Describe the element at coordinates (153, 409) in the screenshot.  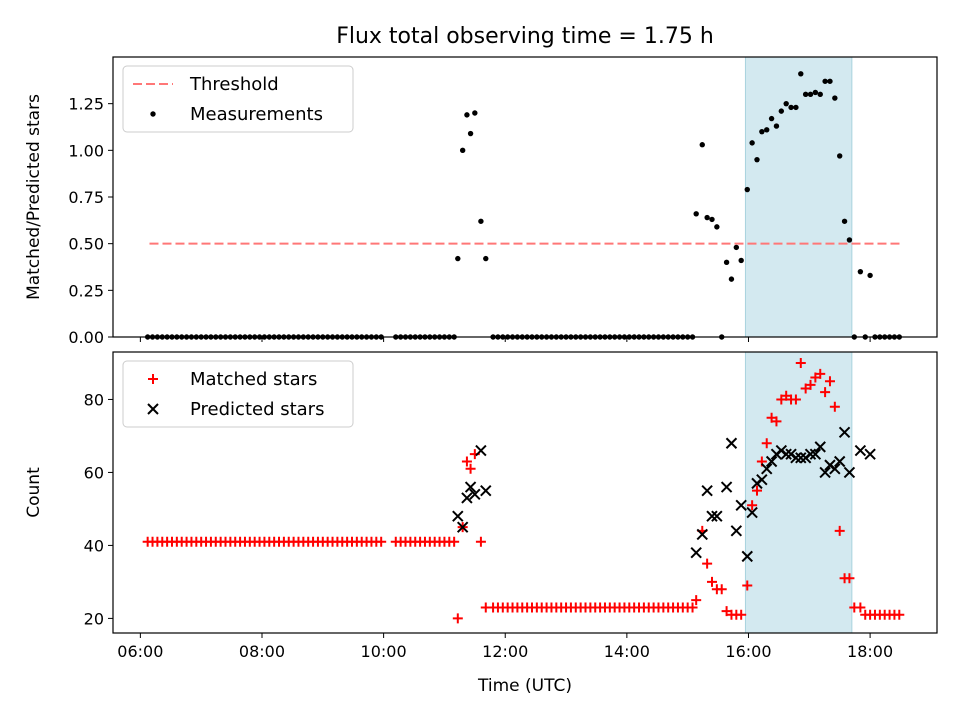
I see `legend-predicted-marker` at that location.